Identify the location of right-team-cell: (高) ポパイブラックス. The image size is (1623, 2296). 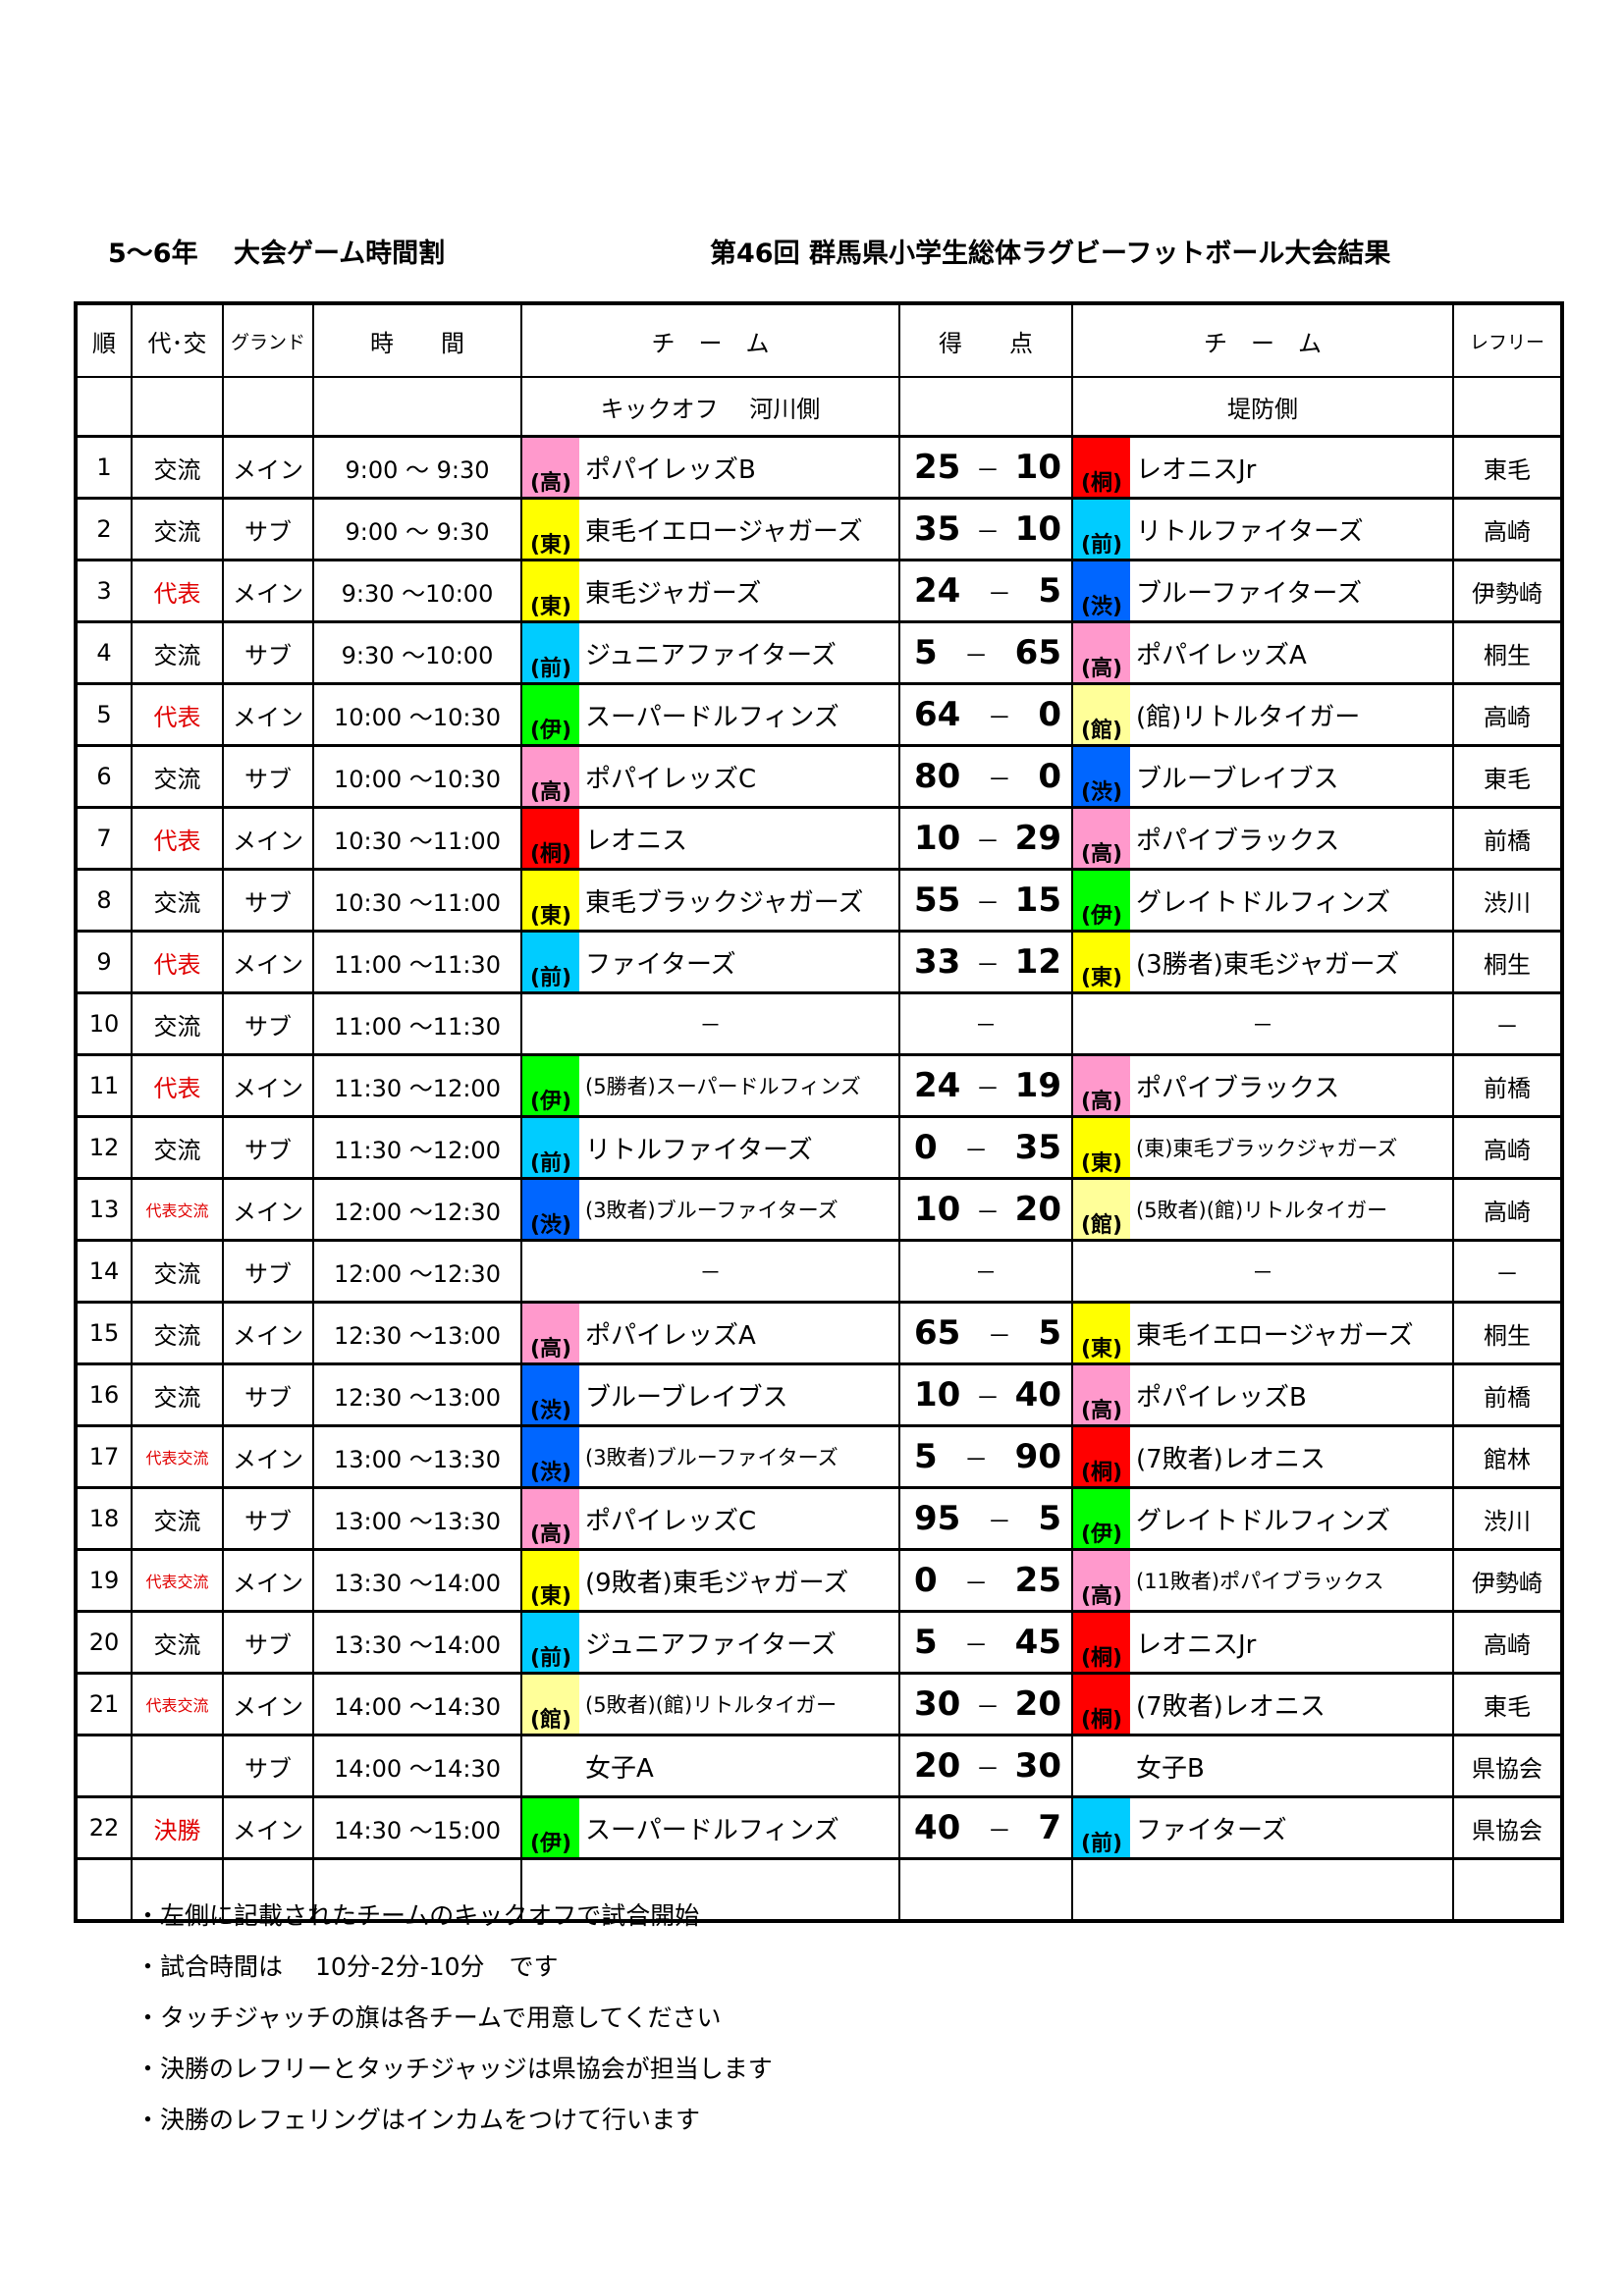
(1262, 1085).